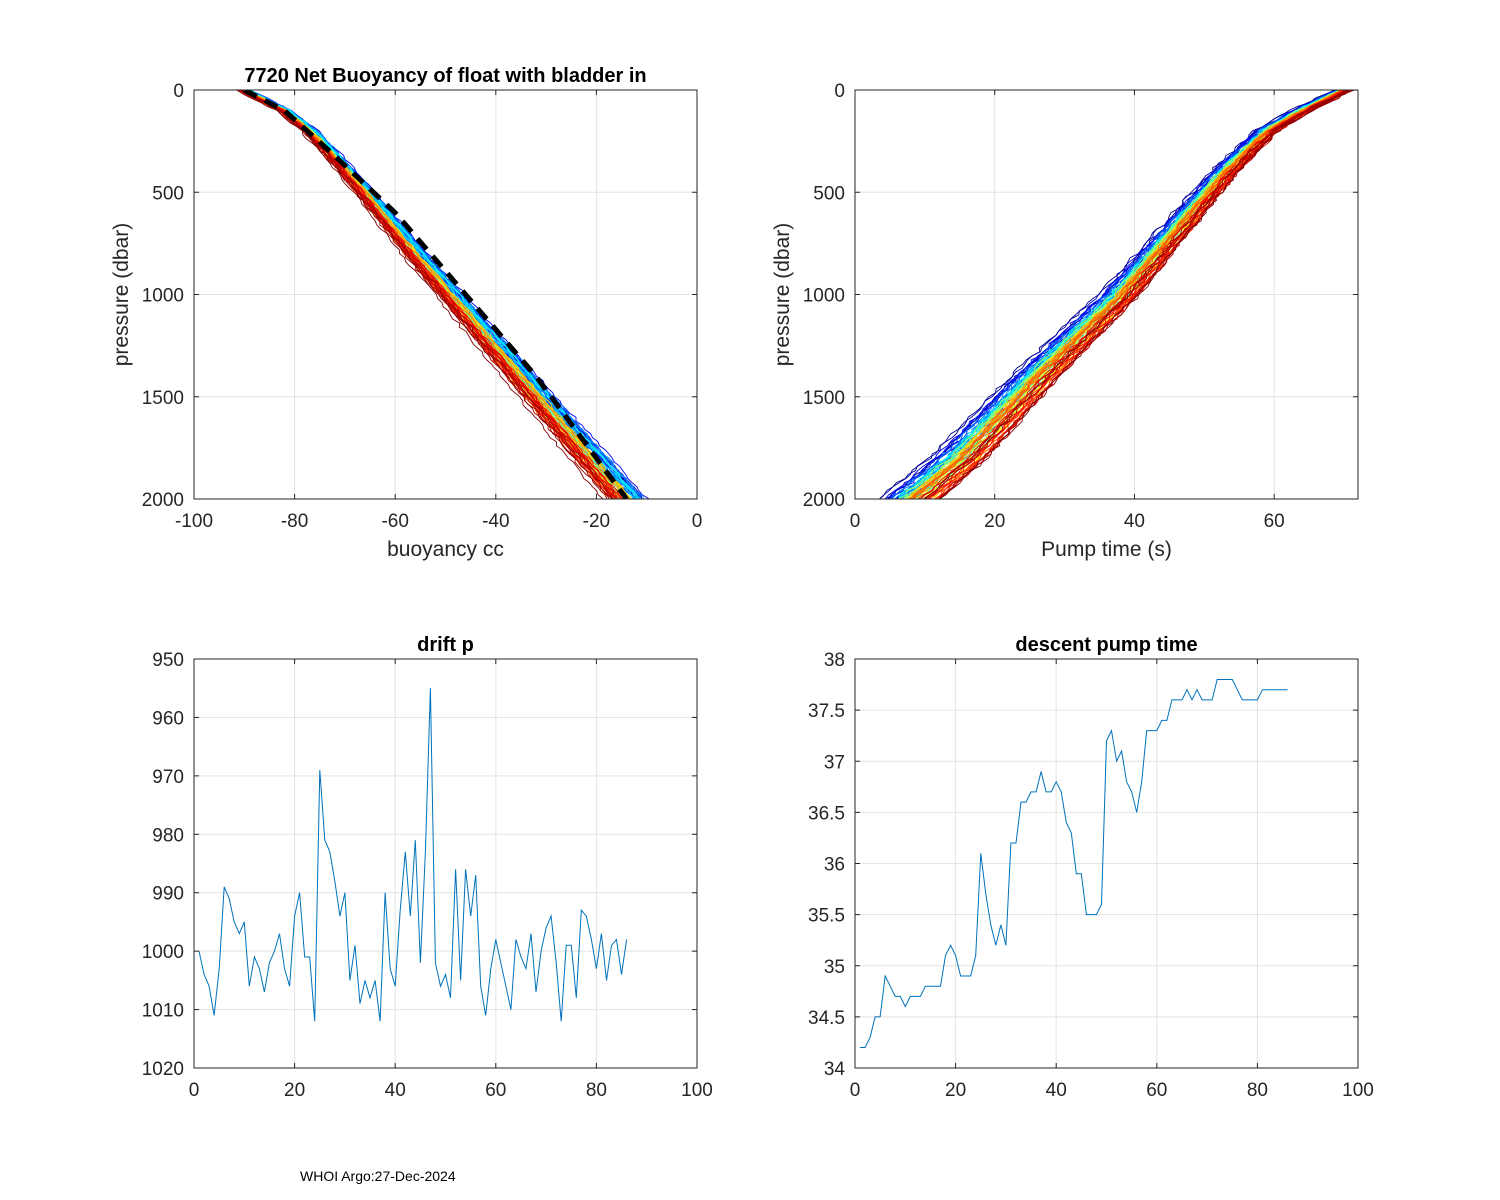 Image resolution: width=1500 pixels, height=1200 pixels. What do you see at coordinates (168, 718) in the screenshot?
I see `y-tick-label: 960` at bounding box center [168, 718].